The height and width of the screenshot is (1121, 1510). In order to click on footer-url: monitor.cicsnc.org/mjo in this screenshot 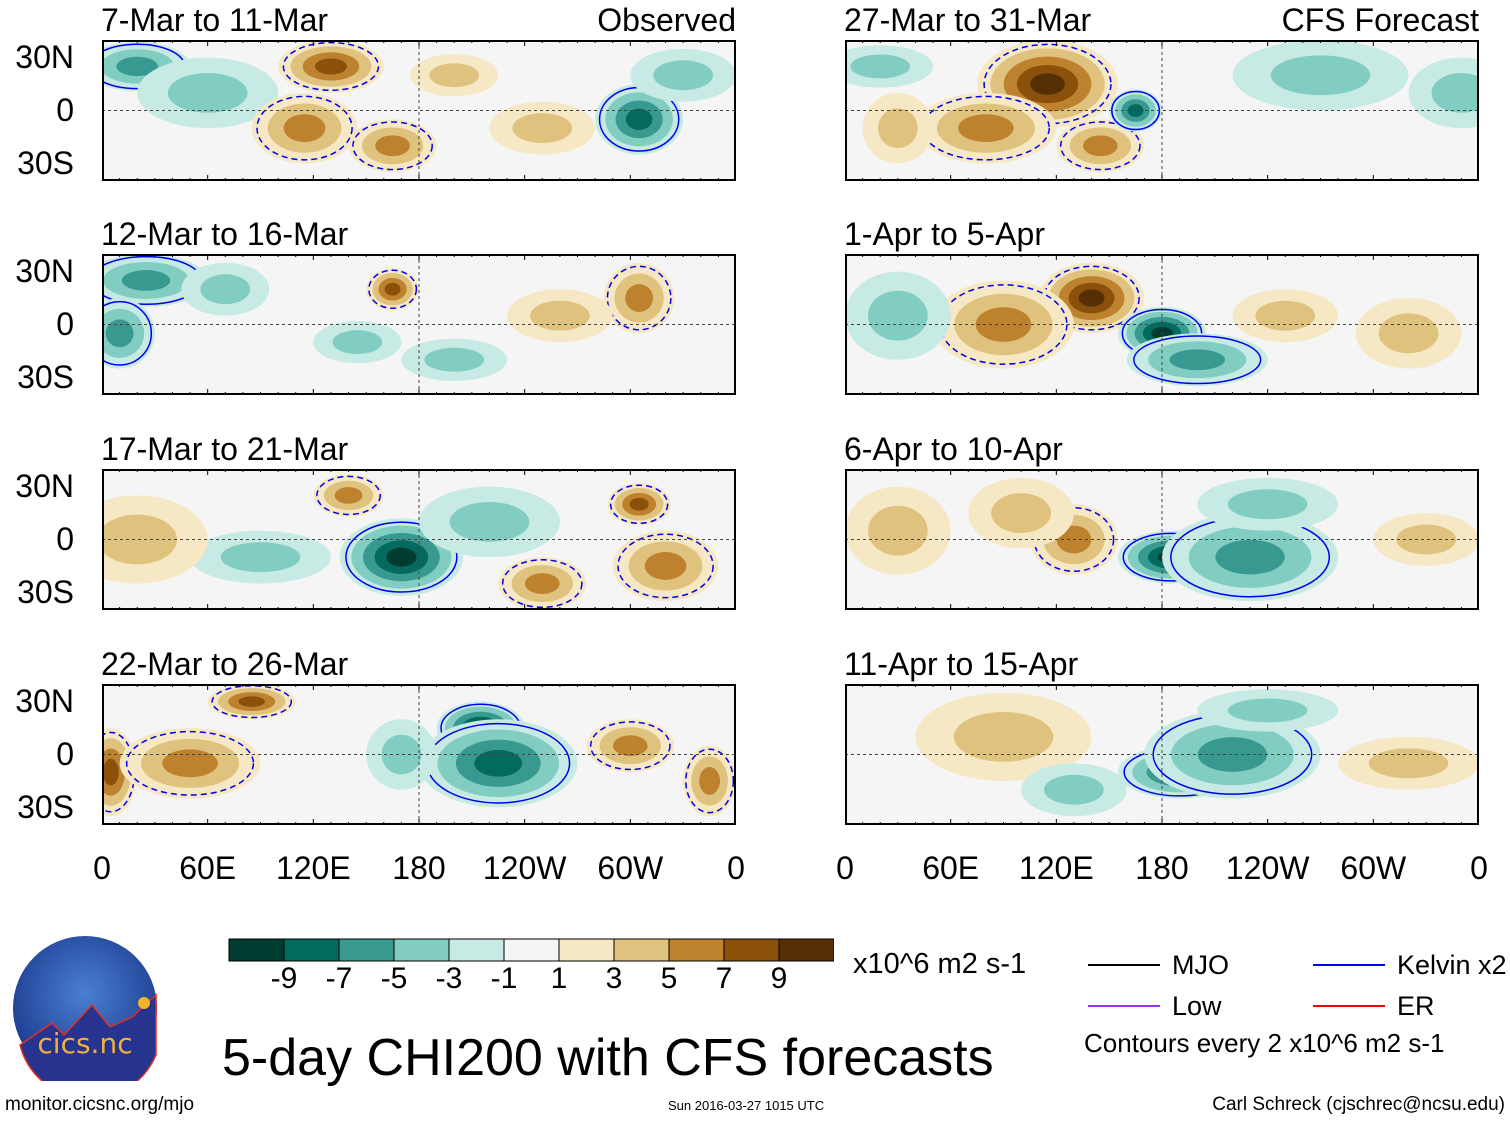, I will do `click(100, 1104)`.